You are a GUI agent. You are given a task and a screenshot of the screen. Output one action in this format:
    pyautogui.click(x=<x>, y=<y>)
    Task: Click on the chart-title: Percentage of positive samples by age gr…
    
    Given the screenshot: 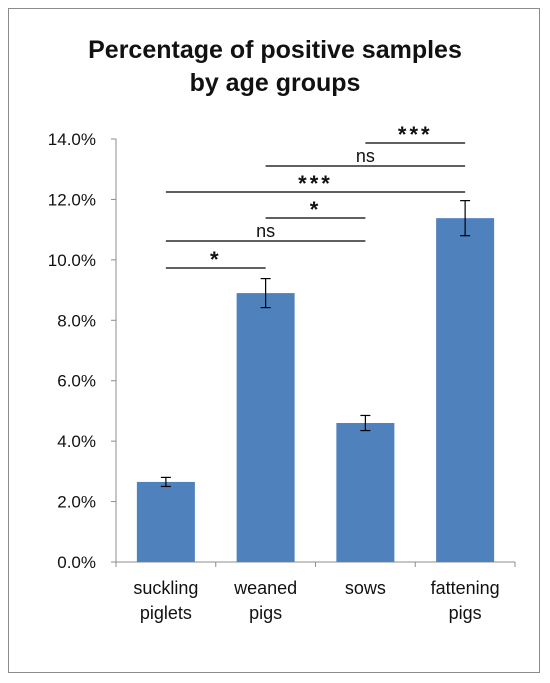 What is the action you would take?
    pyautogui.click(x=275, y=67)
    